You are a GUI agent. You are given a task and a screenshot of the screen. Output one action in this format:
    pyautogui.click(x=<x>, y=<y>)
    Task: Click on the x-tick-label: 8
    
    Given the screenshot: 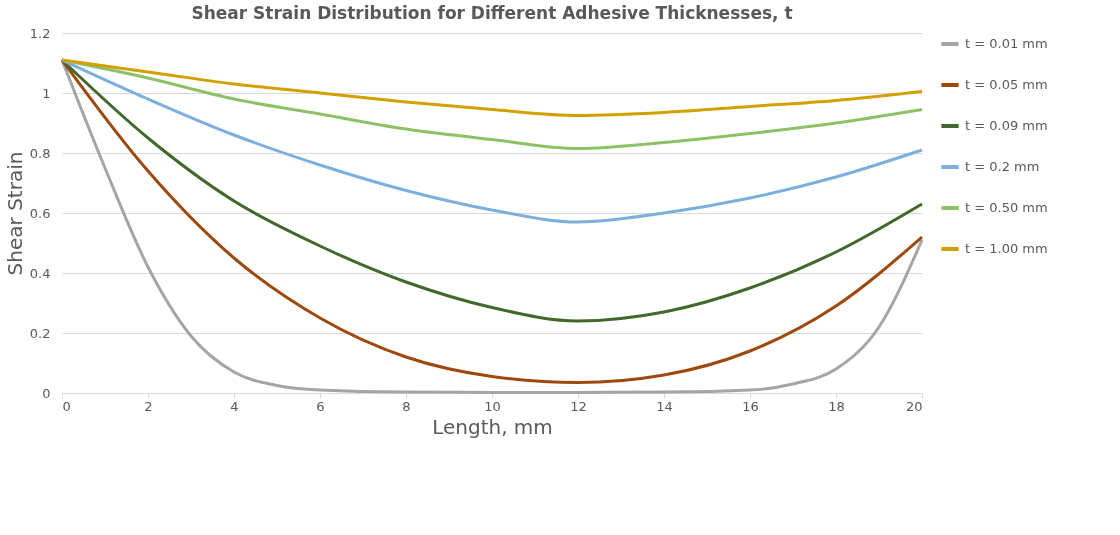 What is the action you would take?
    pyautogui.click(x=406, y=406)
    